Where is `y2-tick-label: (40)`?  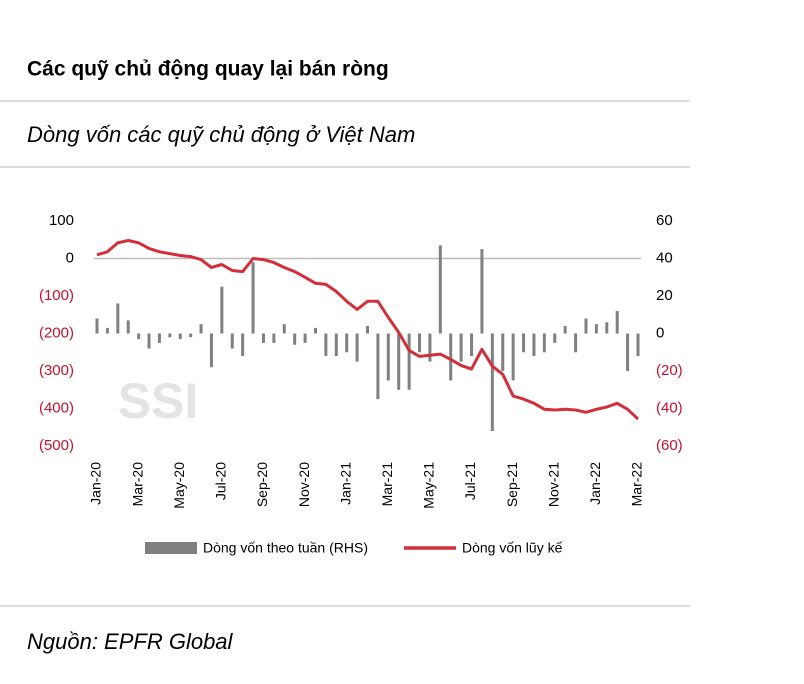 y2-tick-label: (40) is located at coordinates (669, 407).